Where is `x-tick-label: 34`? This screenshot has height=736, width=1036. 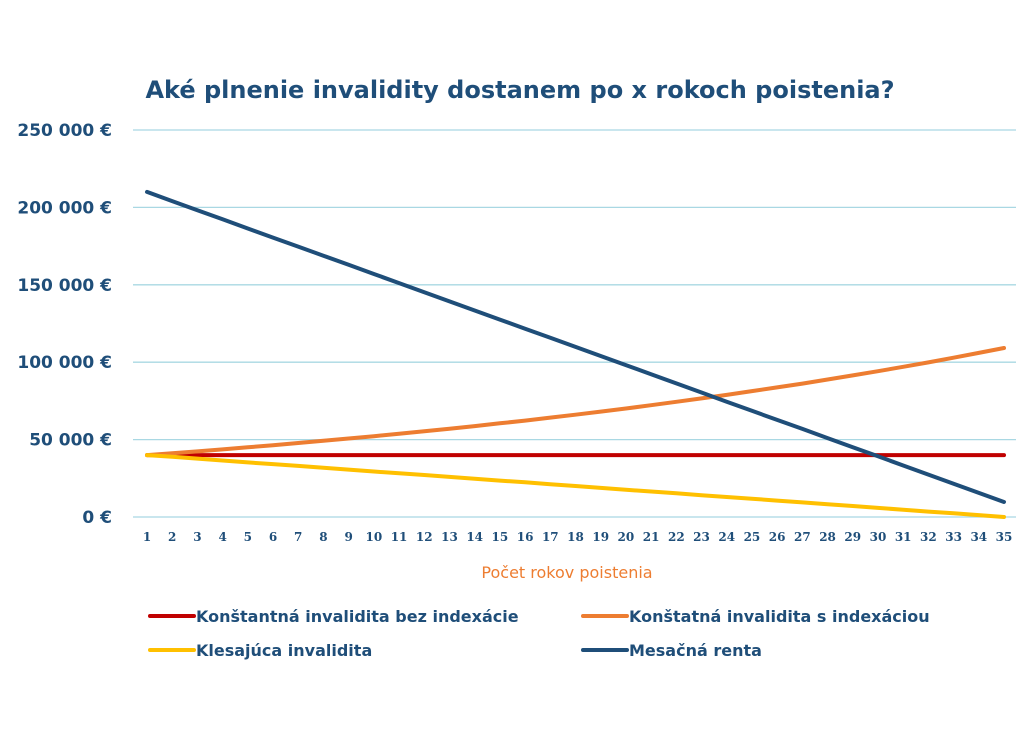 x-tick-label: 34 is located at coordinates (978, 537).